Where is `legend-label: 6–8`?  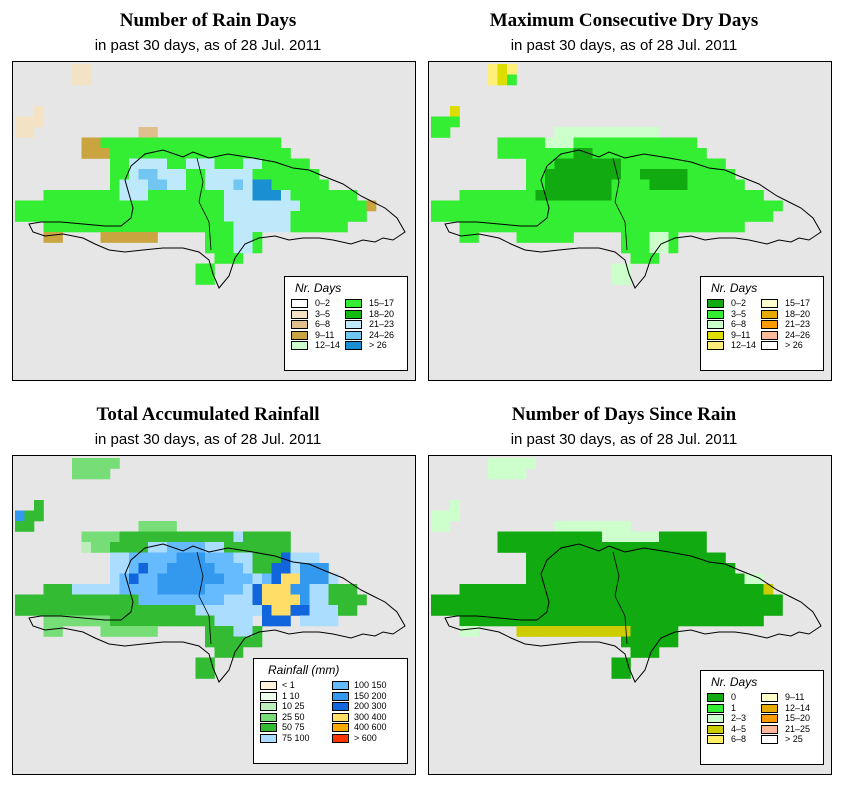 legend-label: 6–8 is located at coordinates (739, 324).